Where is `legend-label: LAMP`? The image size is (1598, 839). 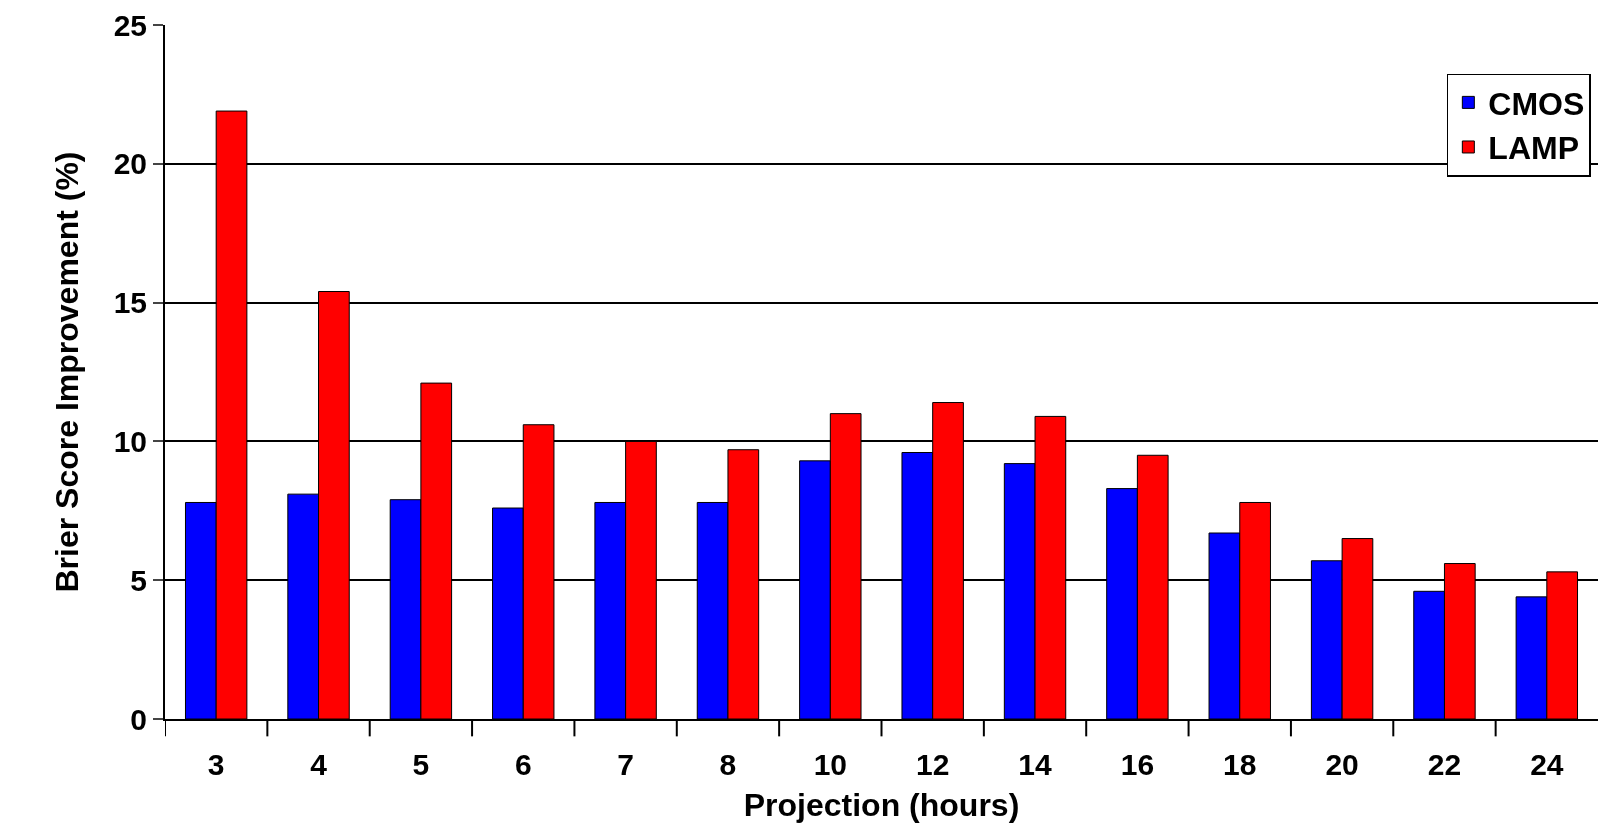 legend-label: LAMP is located at coordinates (1533, 148).